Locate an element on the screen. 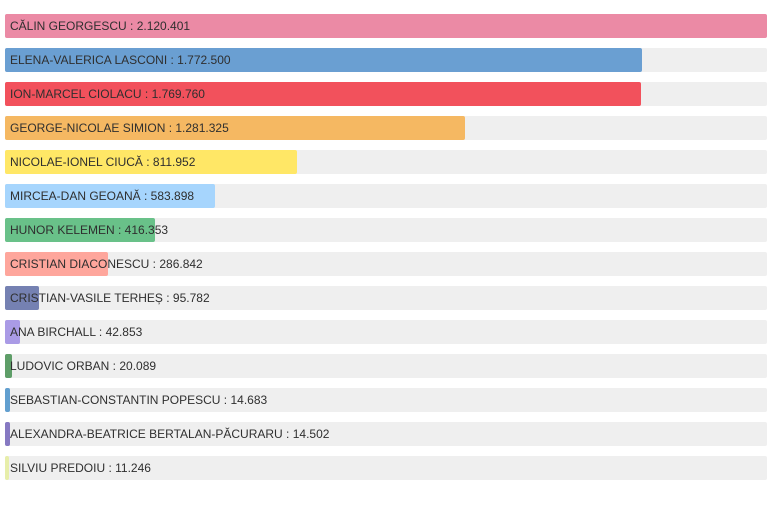 The image size is (772, 505). bar-row: ELENA-VALERICA LASCONI : 1.772.500 is located at coordinates (386, 60).